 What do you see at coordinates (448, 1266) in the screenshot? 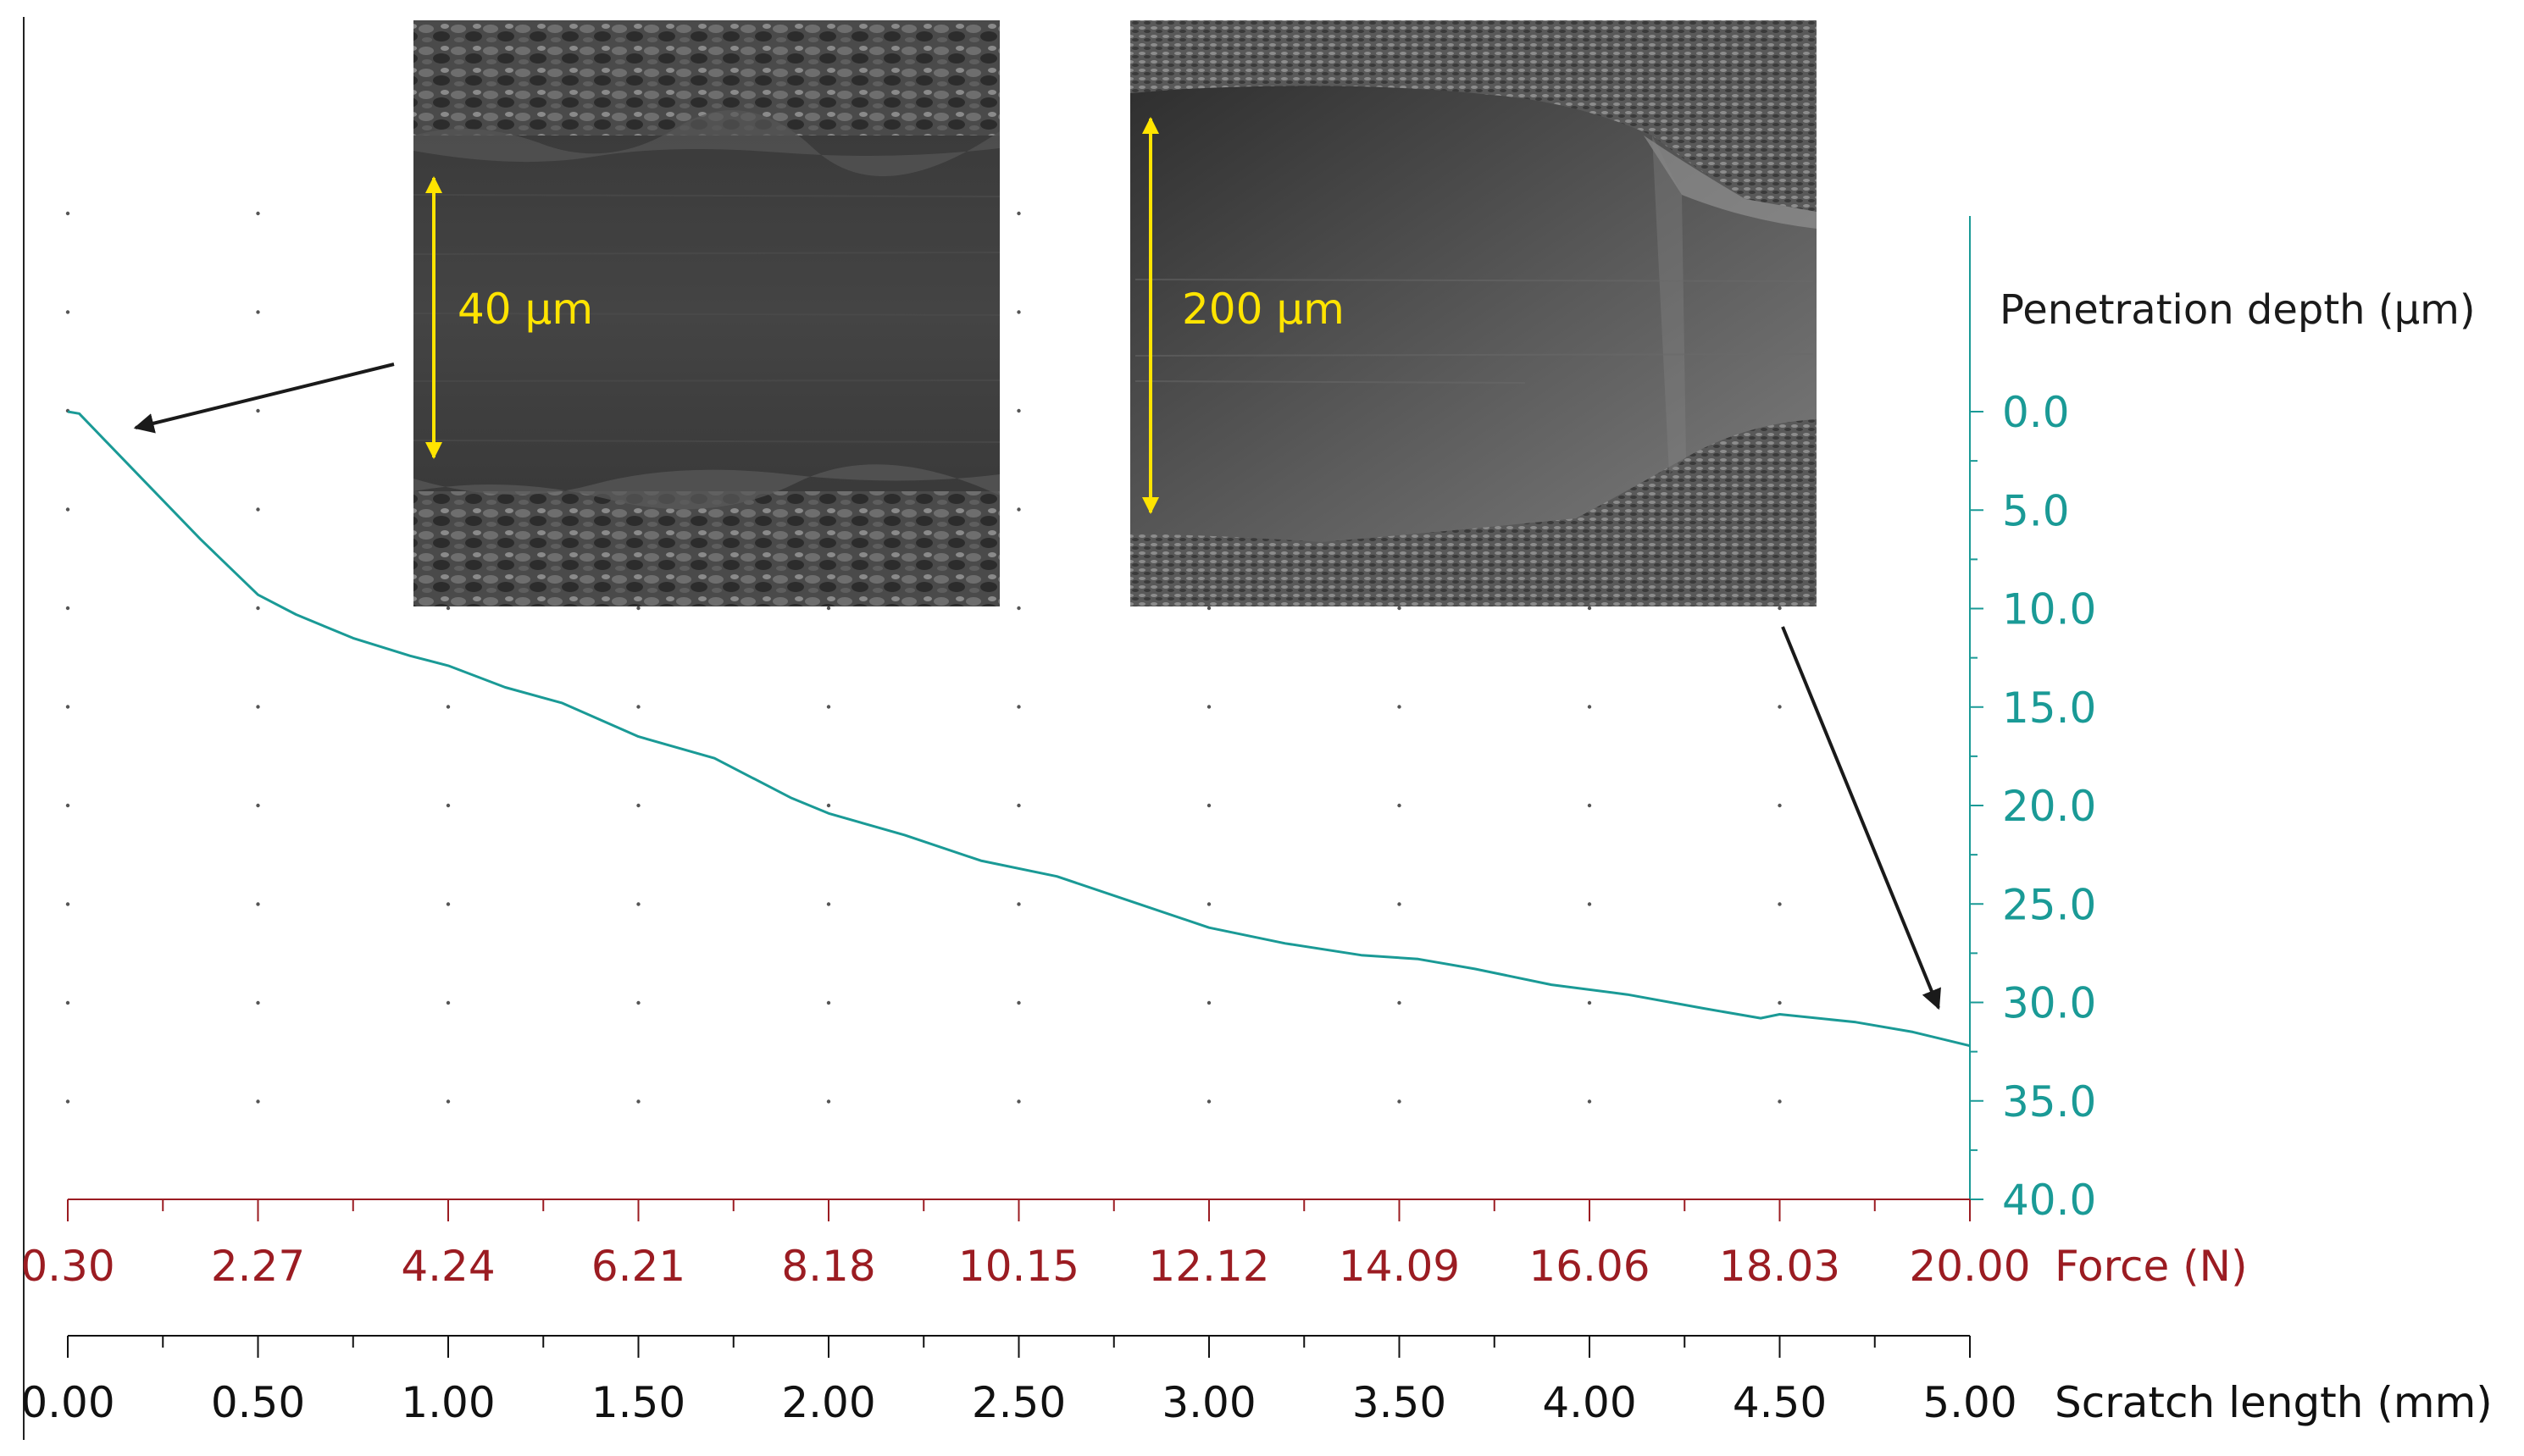
I see `axis-tick-label: 4.24` at bounding box center [448, 1266].